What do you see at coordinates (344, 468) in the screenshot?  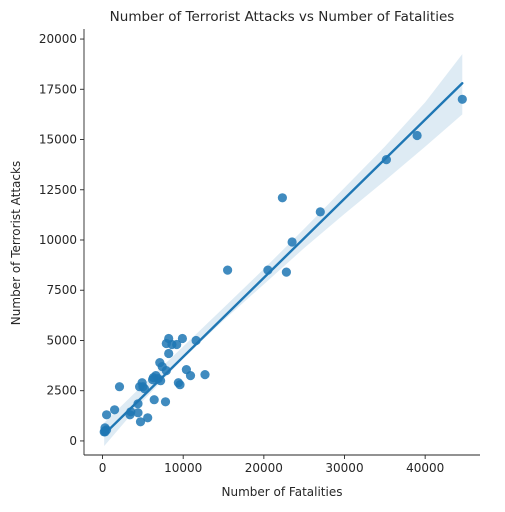 I see `x-tick-label: 30000` at bounding box center [344, 468].